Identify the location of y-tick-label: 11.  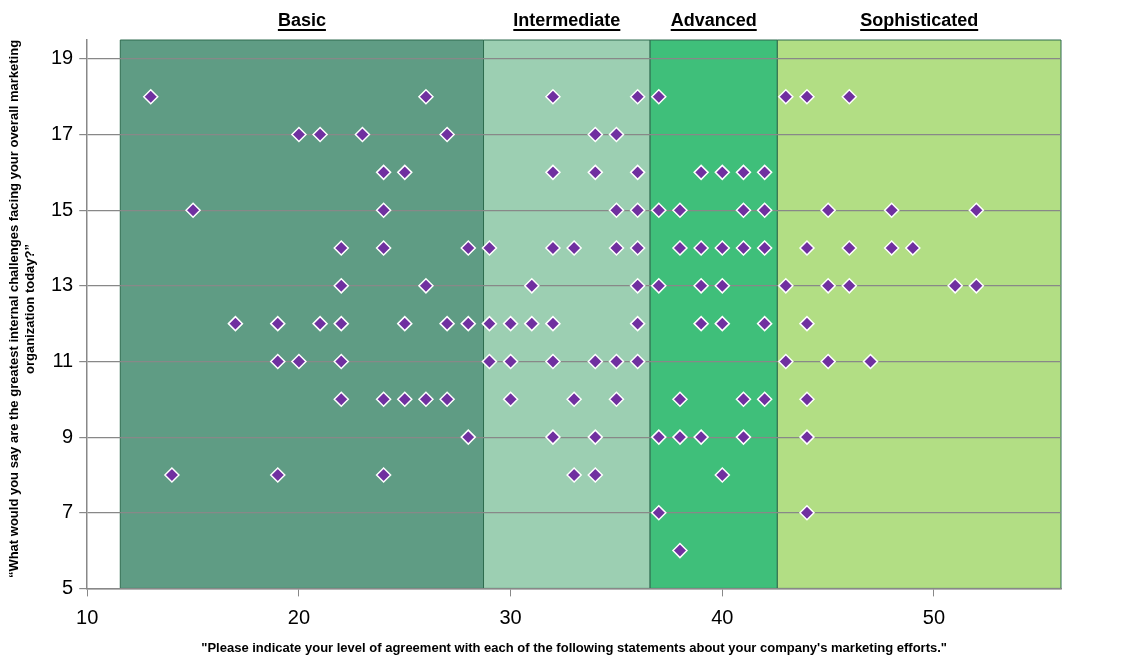
(63, 359).